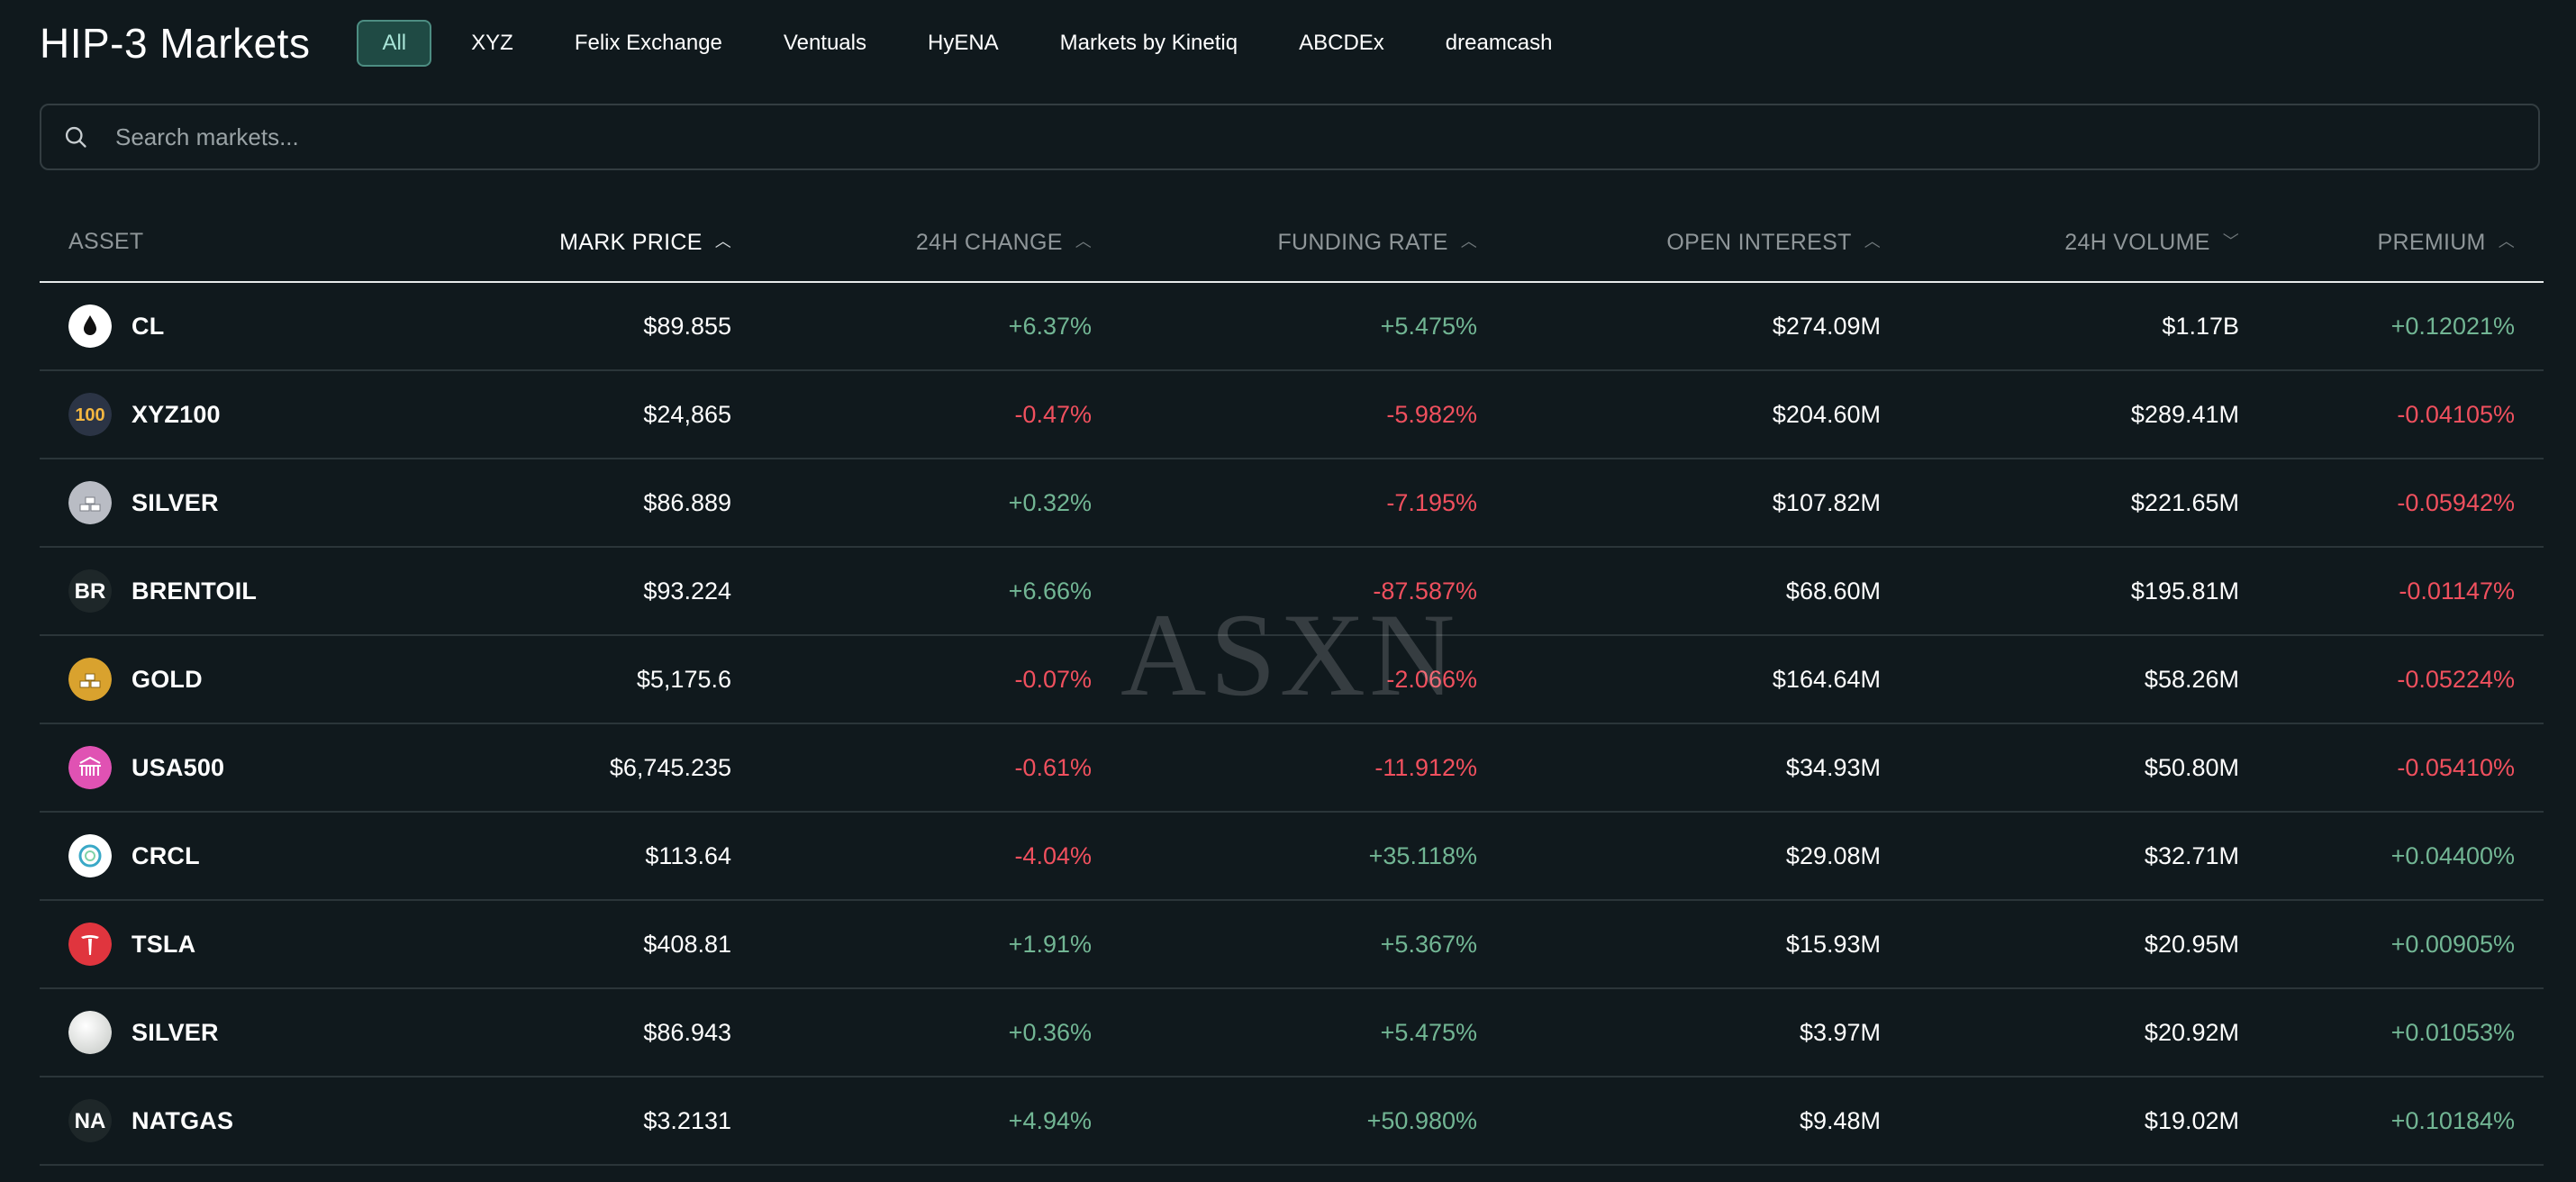 Image resolution: width=2576 pixels, height=1182 pixels. What do you see at coordinates (2452, 855) in the screenshot?
I see `premium-cell: +0.04400%` at bounding box center [2452, 855].